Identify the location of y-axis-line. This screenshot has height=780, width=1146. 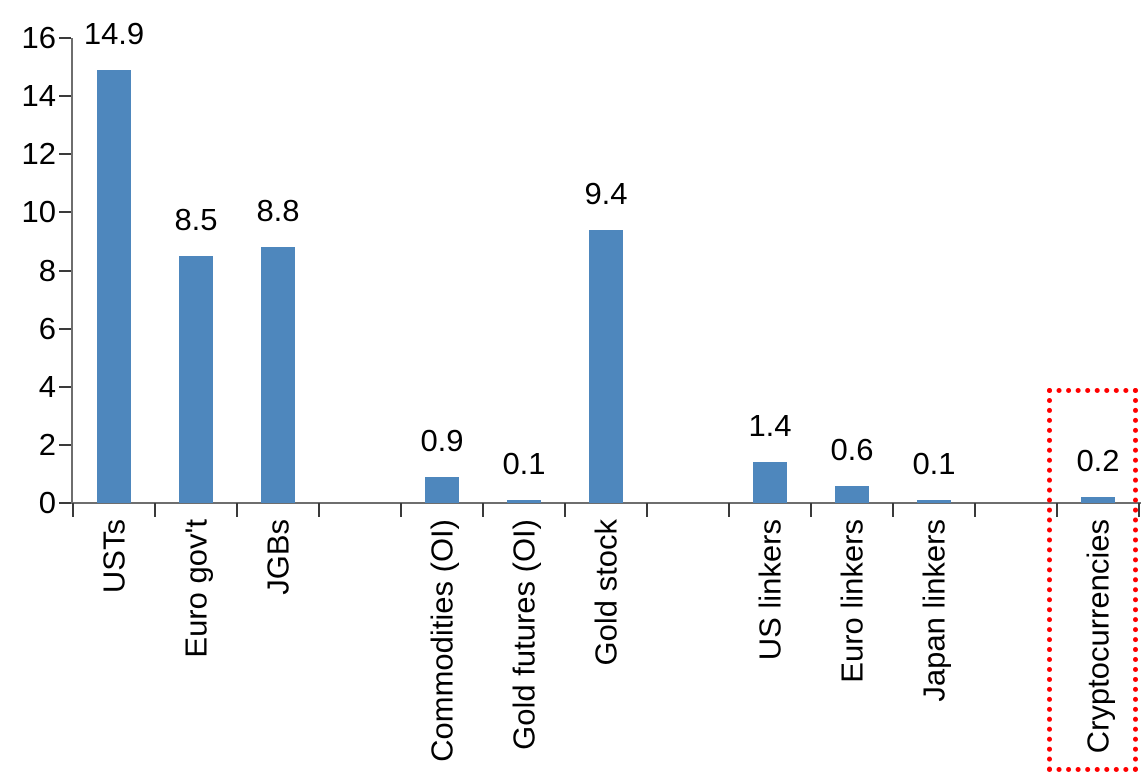
(72, 270).